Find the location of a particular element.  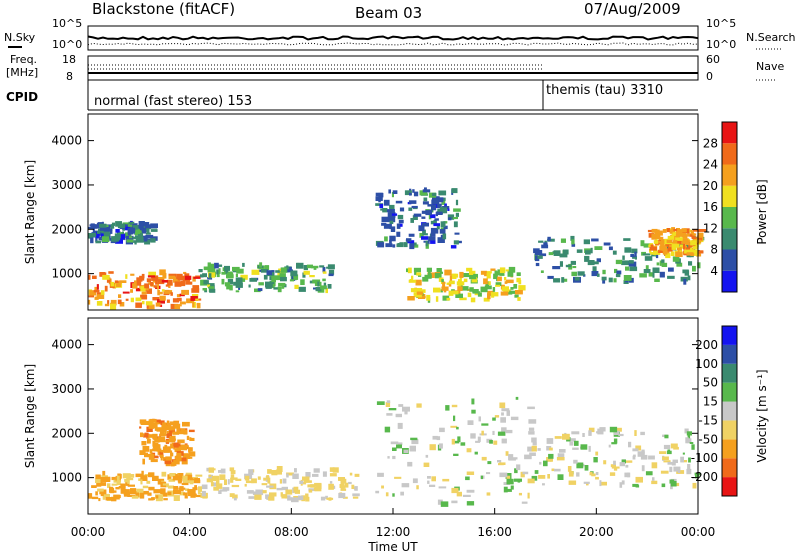

noise-right-tick-bottom: 10^0 is located at coordinates (721, 44).